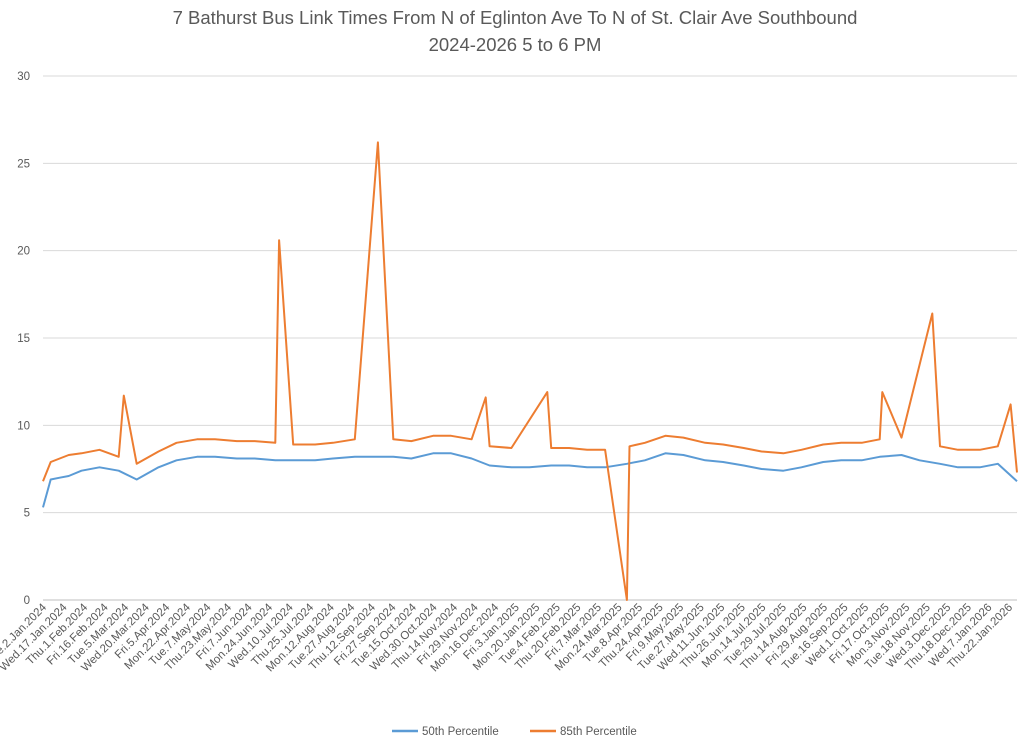 The width and height of the screenshot is (1024, 743). Describe the element at coordinates (514, 732) in the screenshot. I see `legend: 50th Percentile 85th Percentile` at that location.